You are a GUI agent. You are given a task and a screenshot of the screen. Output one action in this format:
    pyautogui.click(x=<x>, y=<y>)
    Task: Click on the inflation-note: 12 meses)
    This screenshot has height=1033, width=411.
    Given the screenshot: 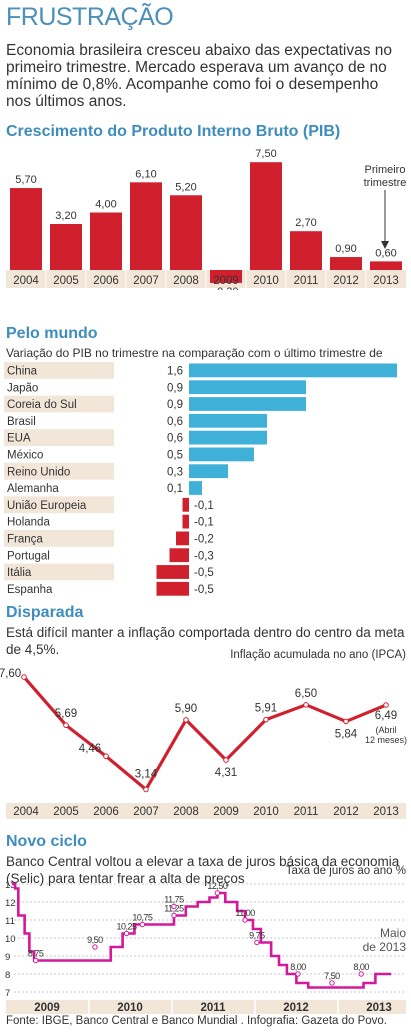 What is the action you would take?
    pyautogui.click(x=386, y=740)
    